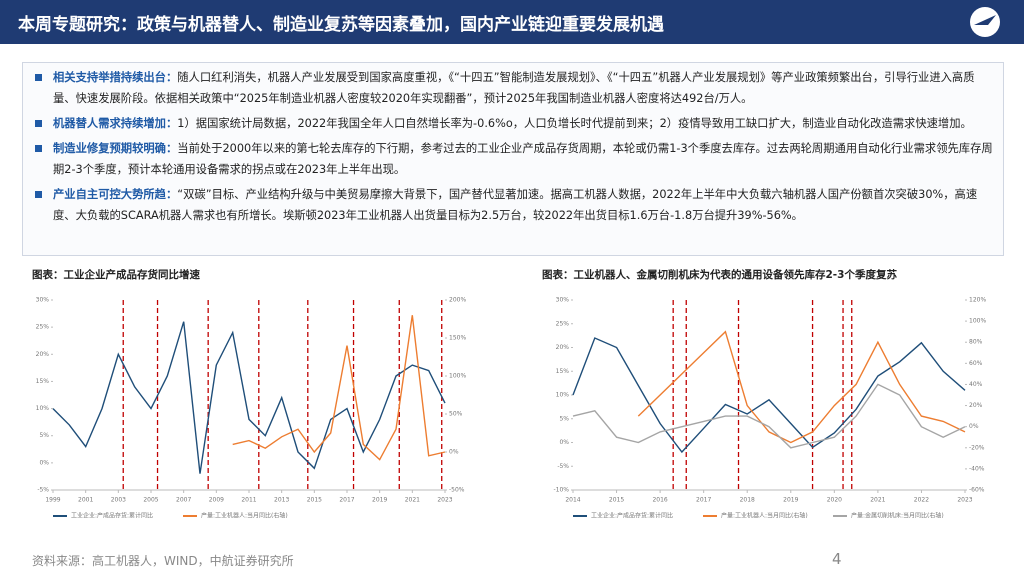 The width and height of the screenshot is (1024, 576). What do you see at coordinates (572, 500) in the screenshot?
I see `x-tick-label: 2014` at bounding box center [572, 500].